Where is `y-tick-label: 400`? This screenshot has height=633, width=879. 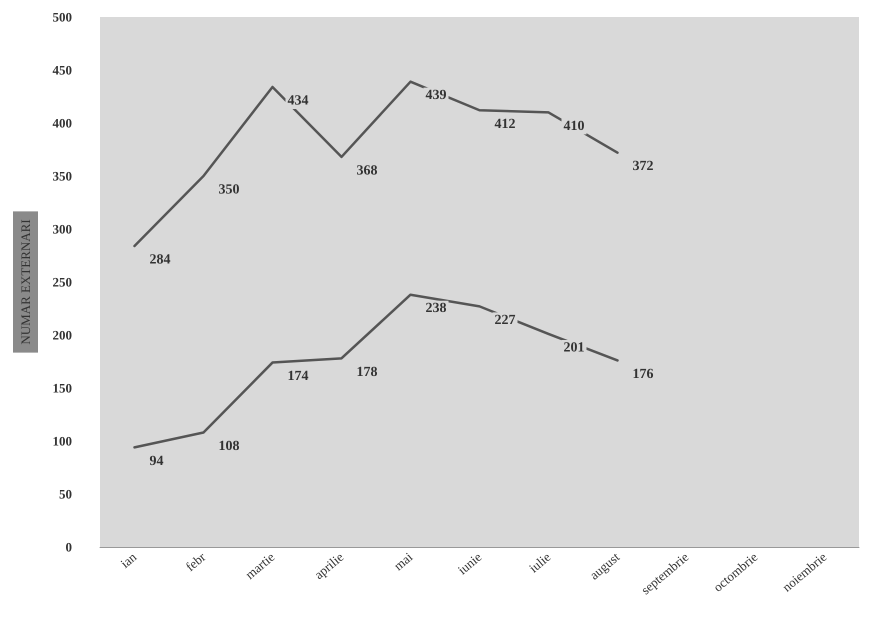 y-tick-label: 400 is located at coordinates (62, 123).